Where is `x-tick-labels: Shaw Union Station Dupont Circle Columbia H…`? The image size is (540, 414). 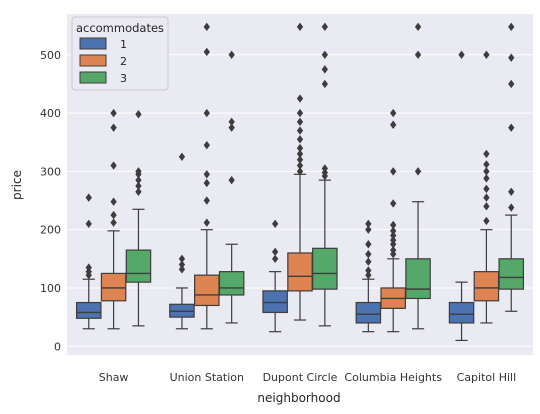 x-tick-labels: Shaw Union Station Dupont Circle Columbia H… is located at coordinates (307, 377).